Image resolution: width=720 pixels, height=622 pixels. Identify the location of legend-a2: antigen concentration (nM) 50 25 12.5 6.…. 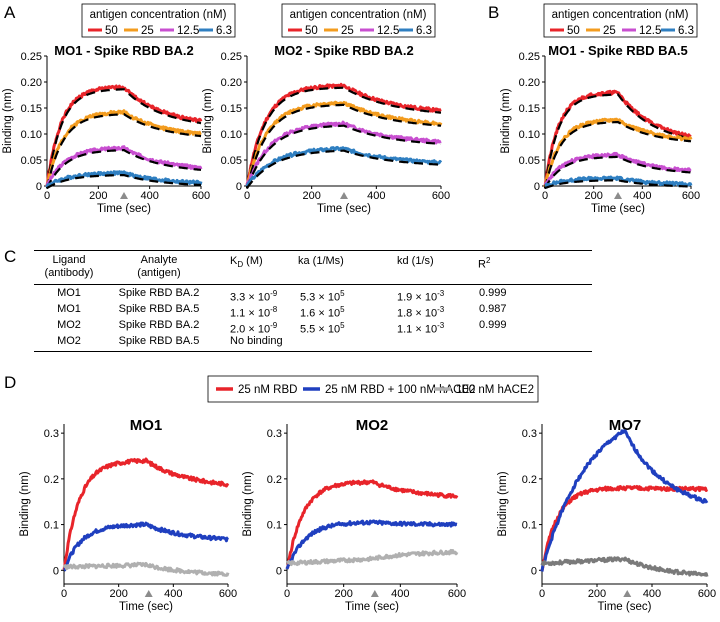
(358, 20).